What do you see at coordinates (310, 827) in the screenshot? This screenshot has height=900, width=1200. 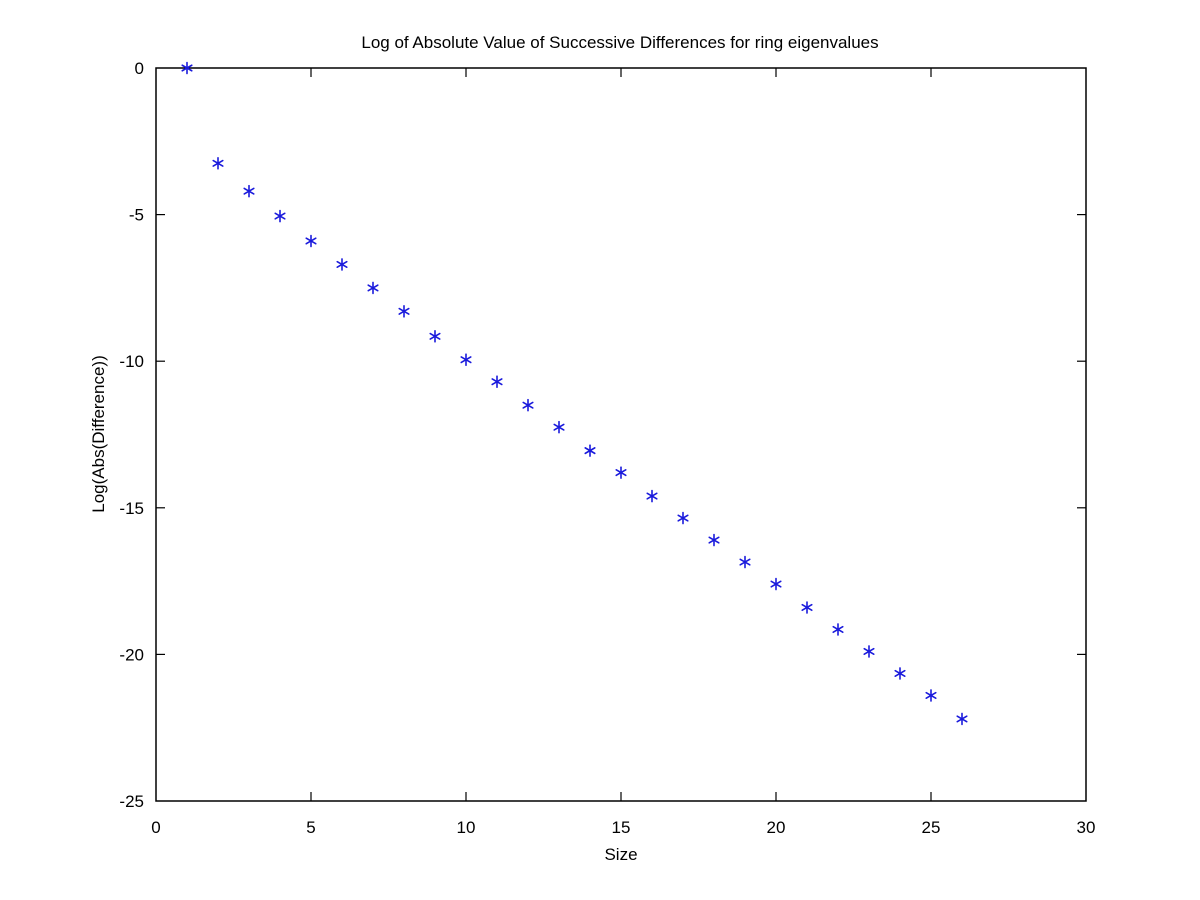 I see `x-tick-label: 5` at bounding box center [310, 827].